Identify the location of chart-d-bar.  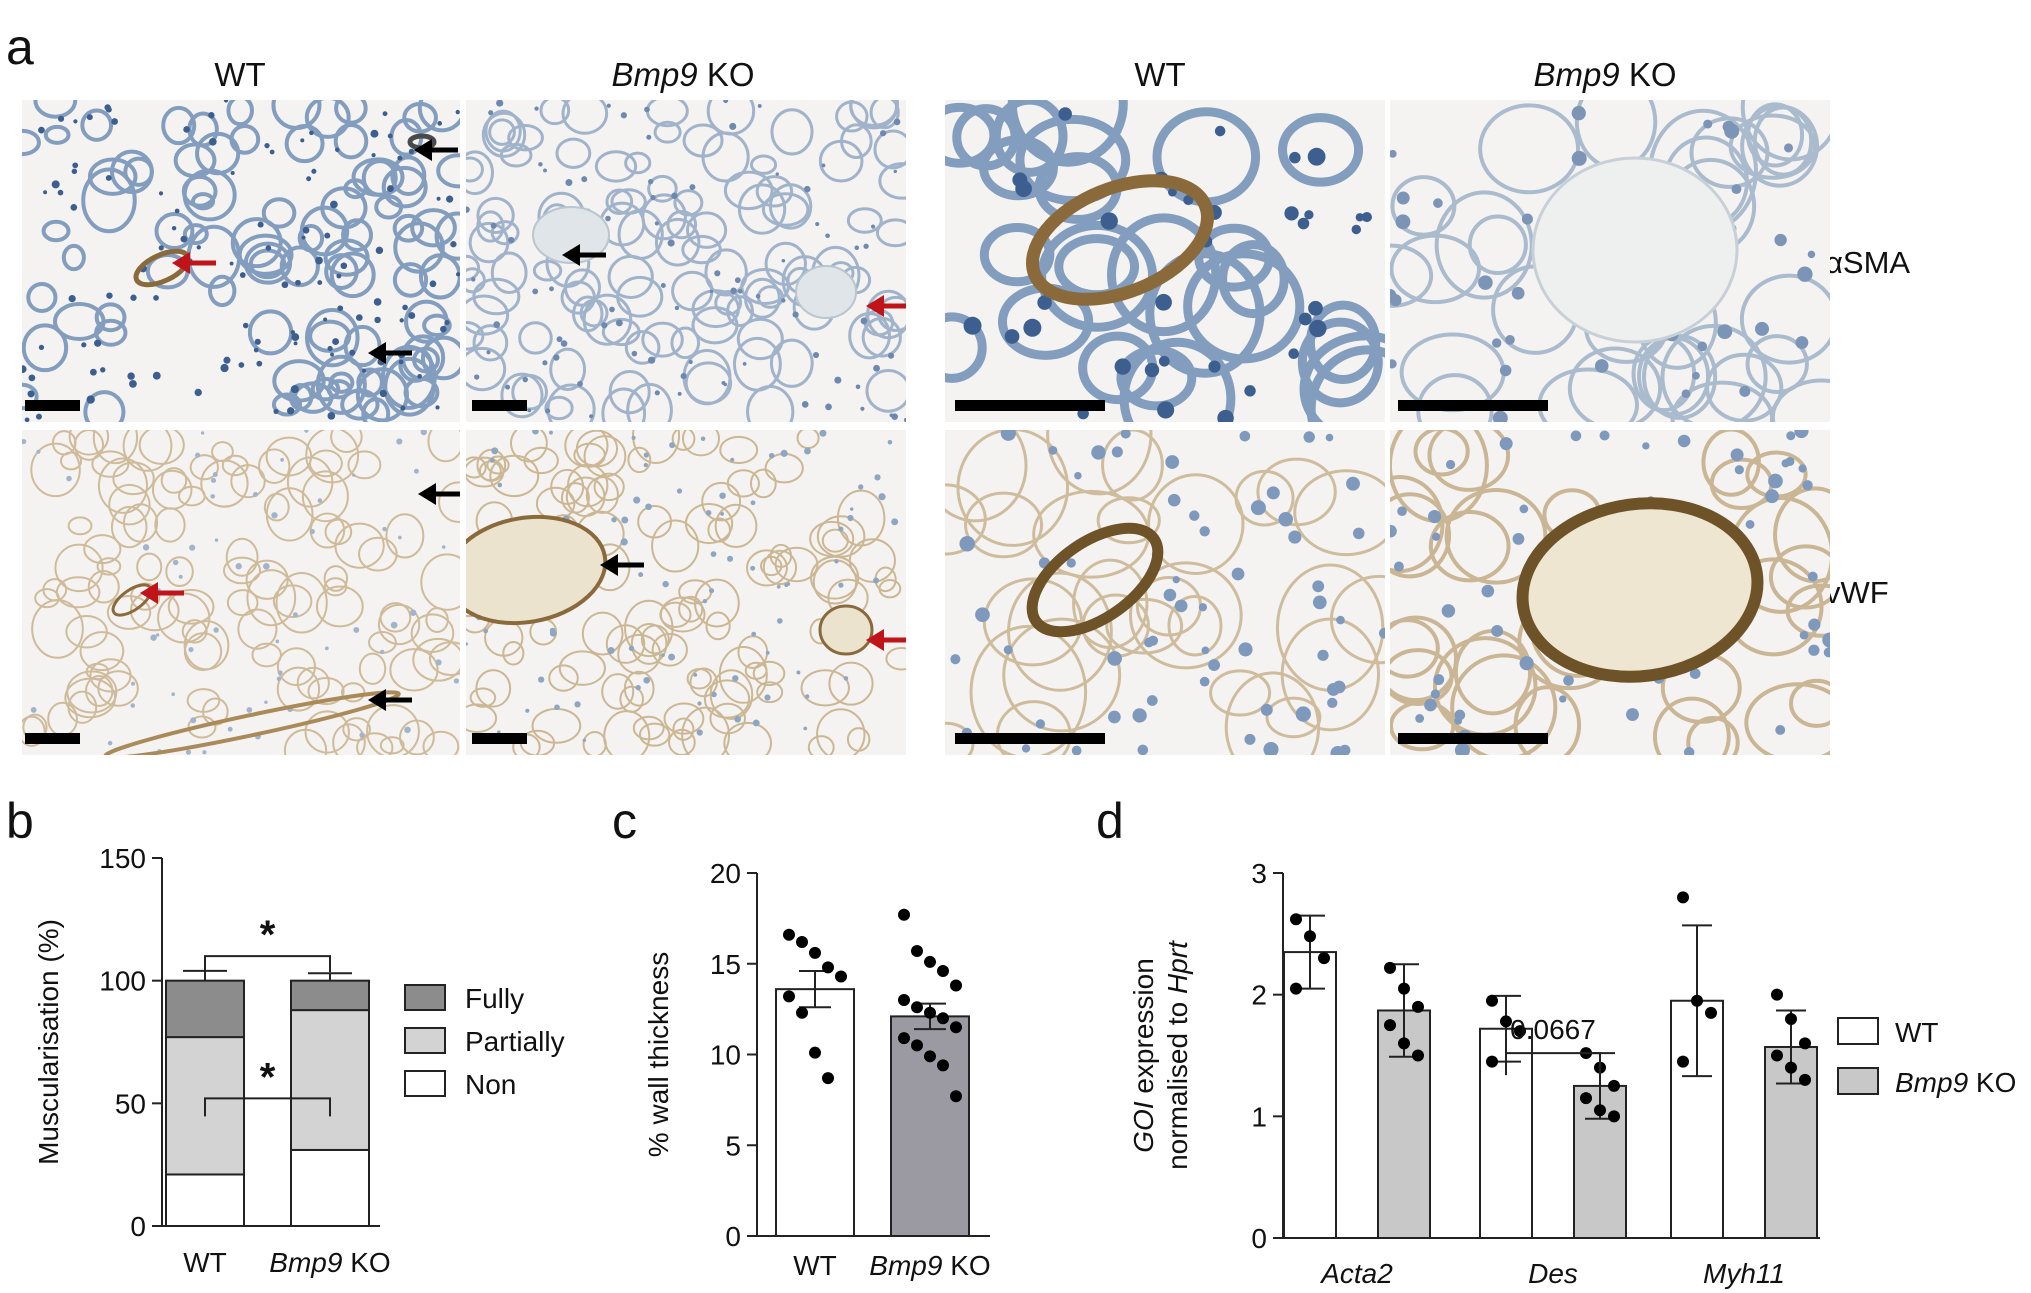
(1310, 1095).